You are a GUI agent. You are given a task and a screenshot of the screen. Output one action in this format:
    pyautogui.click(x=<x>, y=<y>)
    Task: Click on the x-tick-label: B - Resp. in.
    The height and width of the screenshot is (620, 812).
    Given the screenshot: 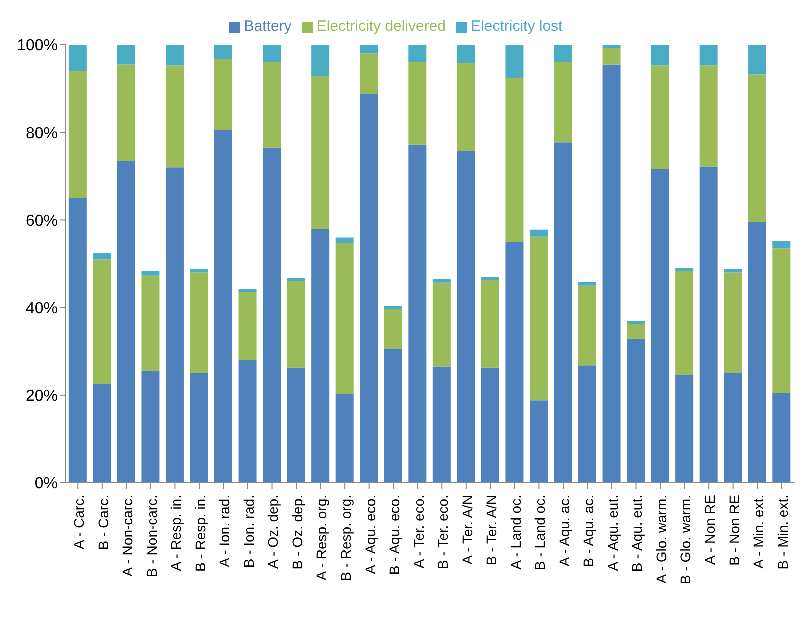 What is the action you would take?
    pyautogui.click(x=200, y=533)
    